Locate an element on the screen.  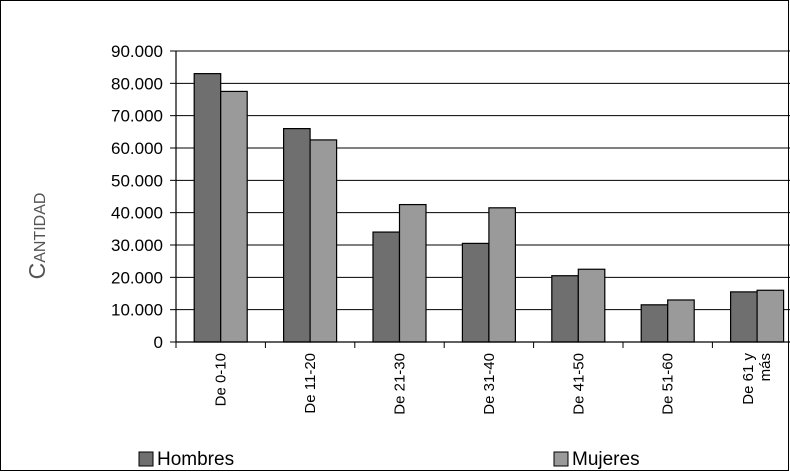
x-tick-label-text: De 61 ymás is located at coordinates (757, 379).